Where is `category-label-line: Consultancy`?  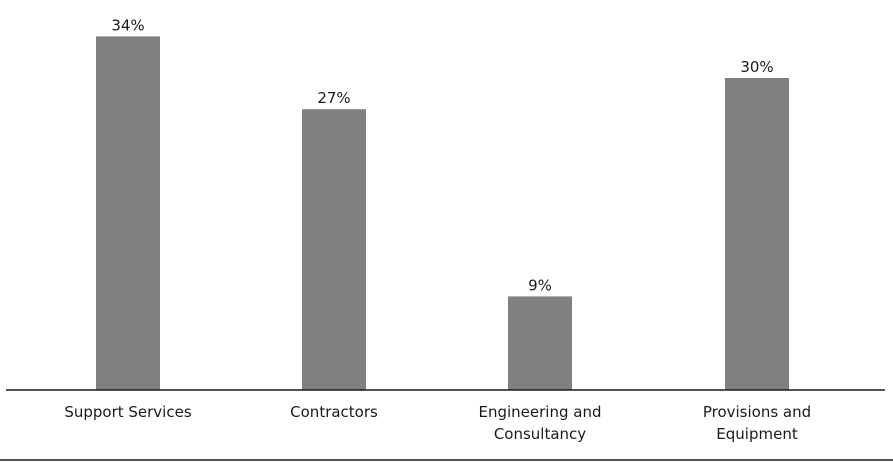 category-label-line: Consultancy is located at coordinates (540, 434).